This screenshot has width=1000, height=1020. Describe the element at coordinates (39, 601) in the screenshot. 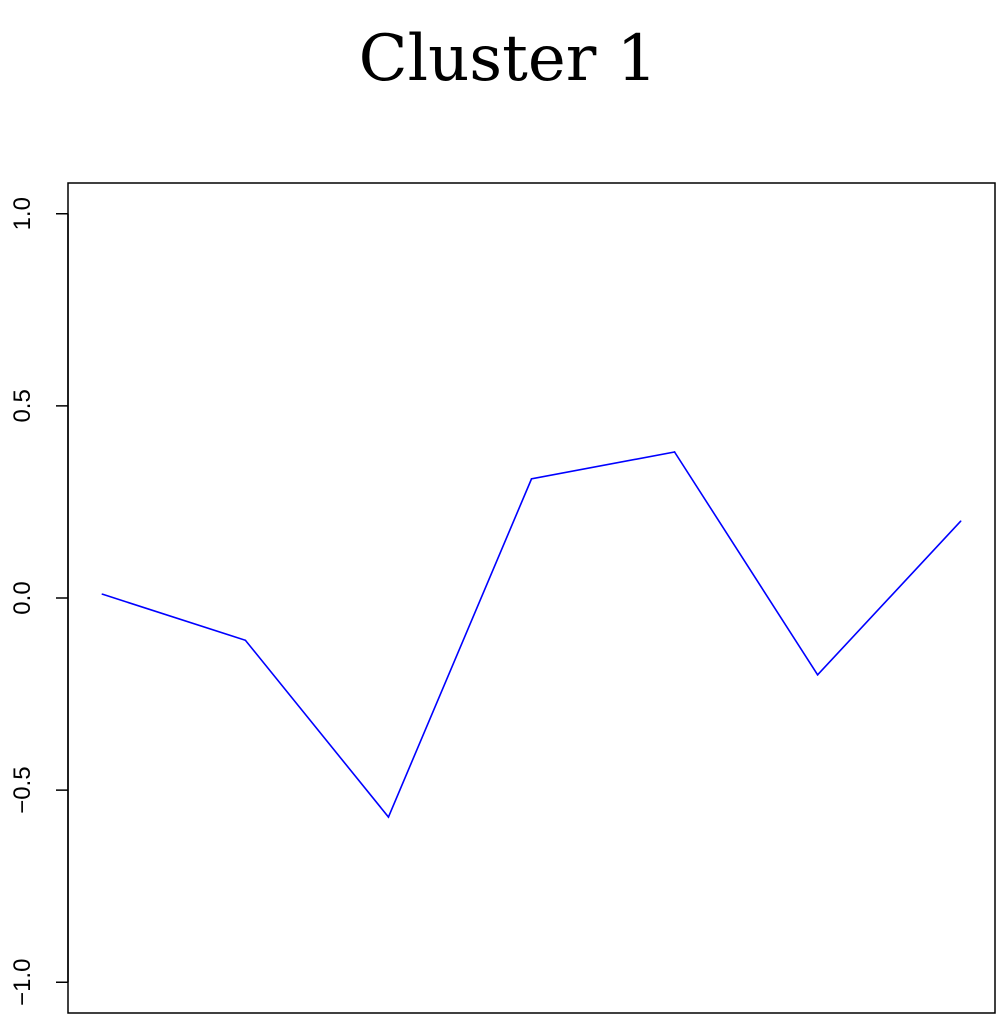

I see `y-axis: −1.0 −0.5 0.0 0.5 1.0` at that location.